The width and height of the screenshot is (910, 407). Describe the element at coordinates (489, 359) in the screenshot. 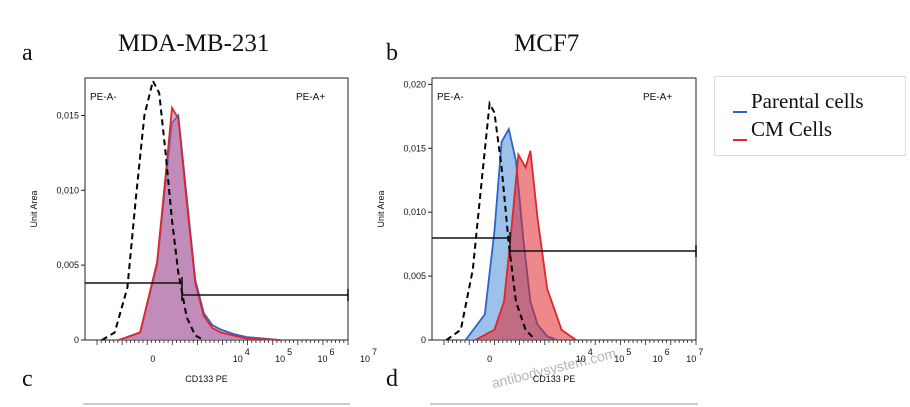

I see `x-tick-label-1-0: 0` at that location.